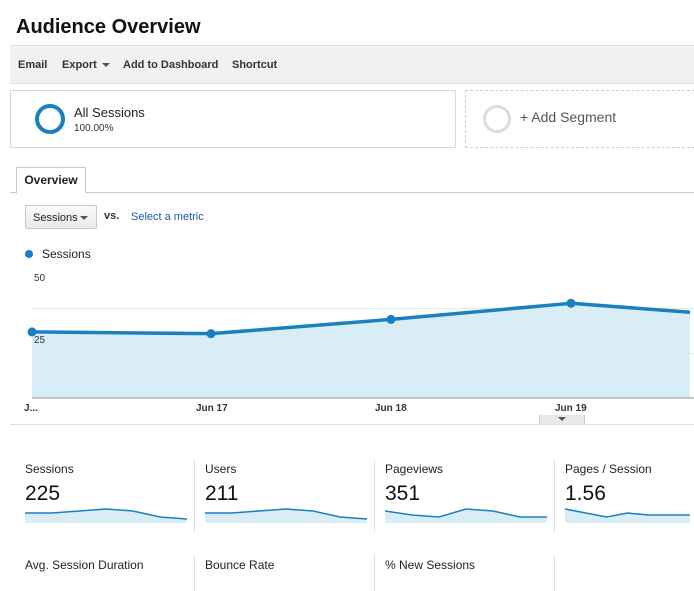 This screenshot has width=694, height=591. What do you see at coordinates (55, 218) in the screenshot?
I see `metric-dropdown-value: Sessions` at bounding box center [55, 218].